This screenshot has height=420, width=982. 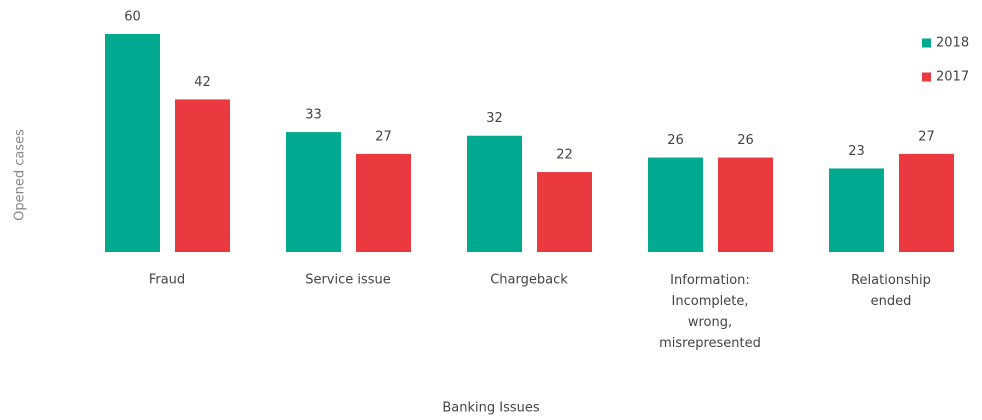 What do you see at coordinates (952, 77) in the screenshot?
I see `legend-label: 2017` at bounding box center [952, 77].